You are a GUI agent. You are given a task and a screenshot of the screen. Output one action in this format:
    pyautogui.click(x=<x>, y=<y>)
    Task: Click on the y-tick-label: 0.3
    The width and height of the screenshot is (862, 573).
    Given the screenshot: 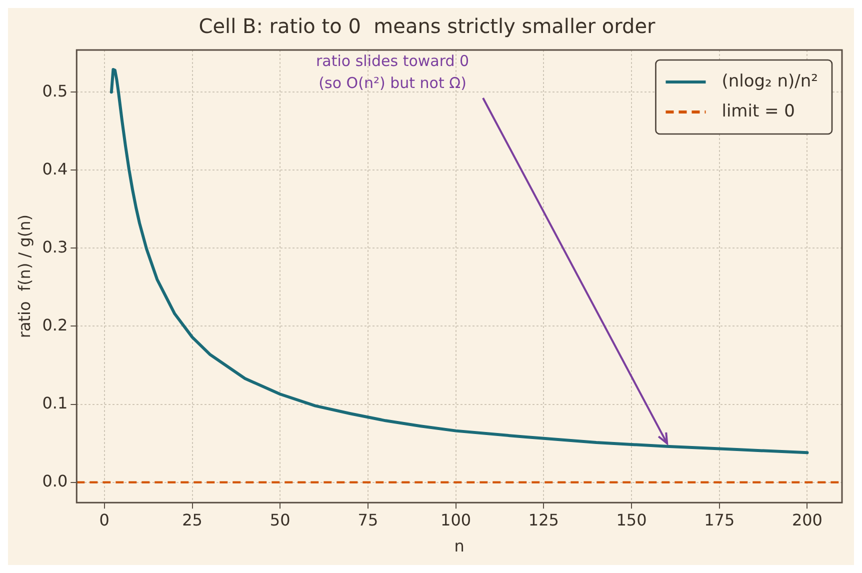 What is the action you would take?
    pyautogui.click(x=55, y=246)
    